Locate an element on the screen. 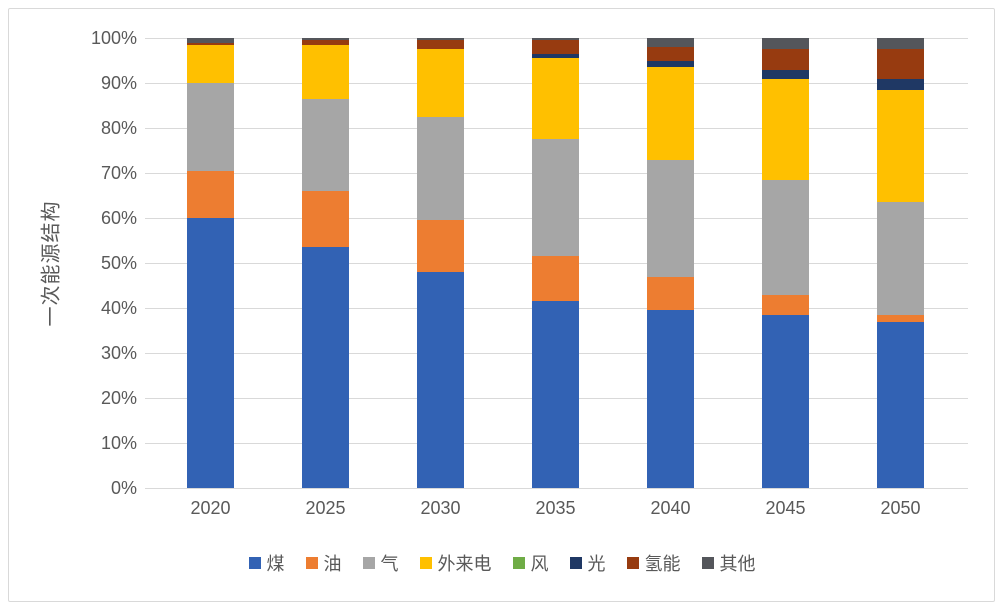 The height and width of the screenshot is (611, 1004). bar-column-2045 is located at coordinates (785, 263).